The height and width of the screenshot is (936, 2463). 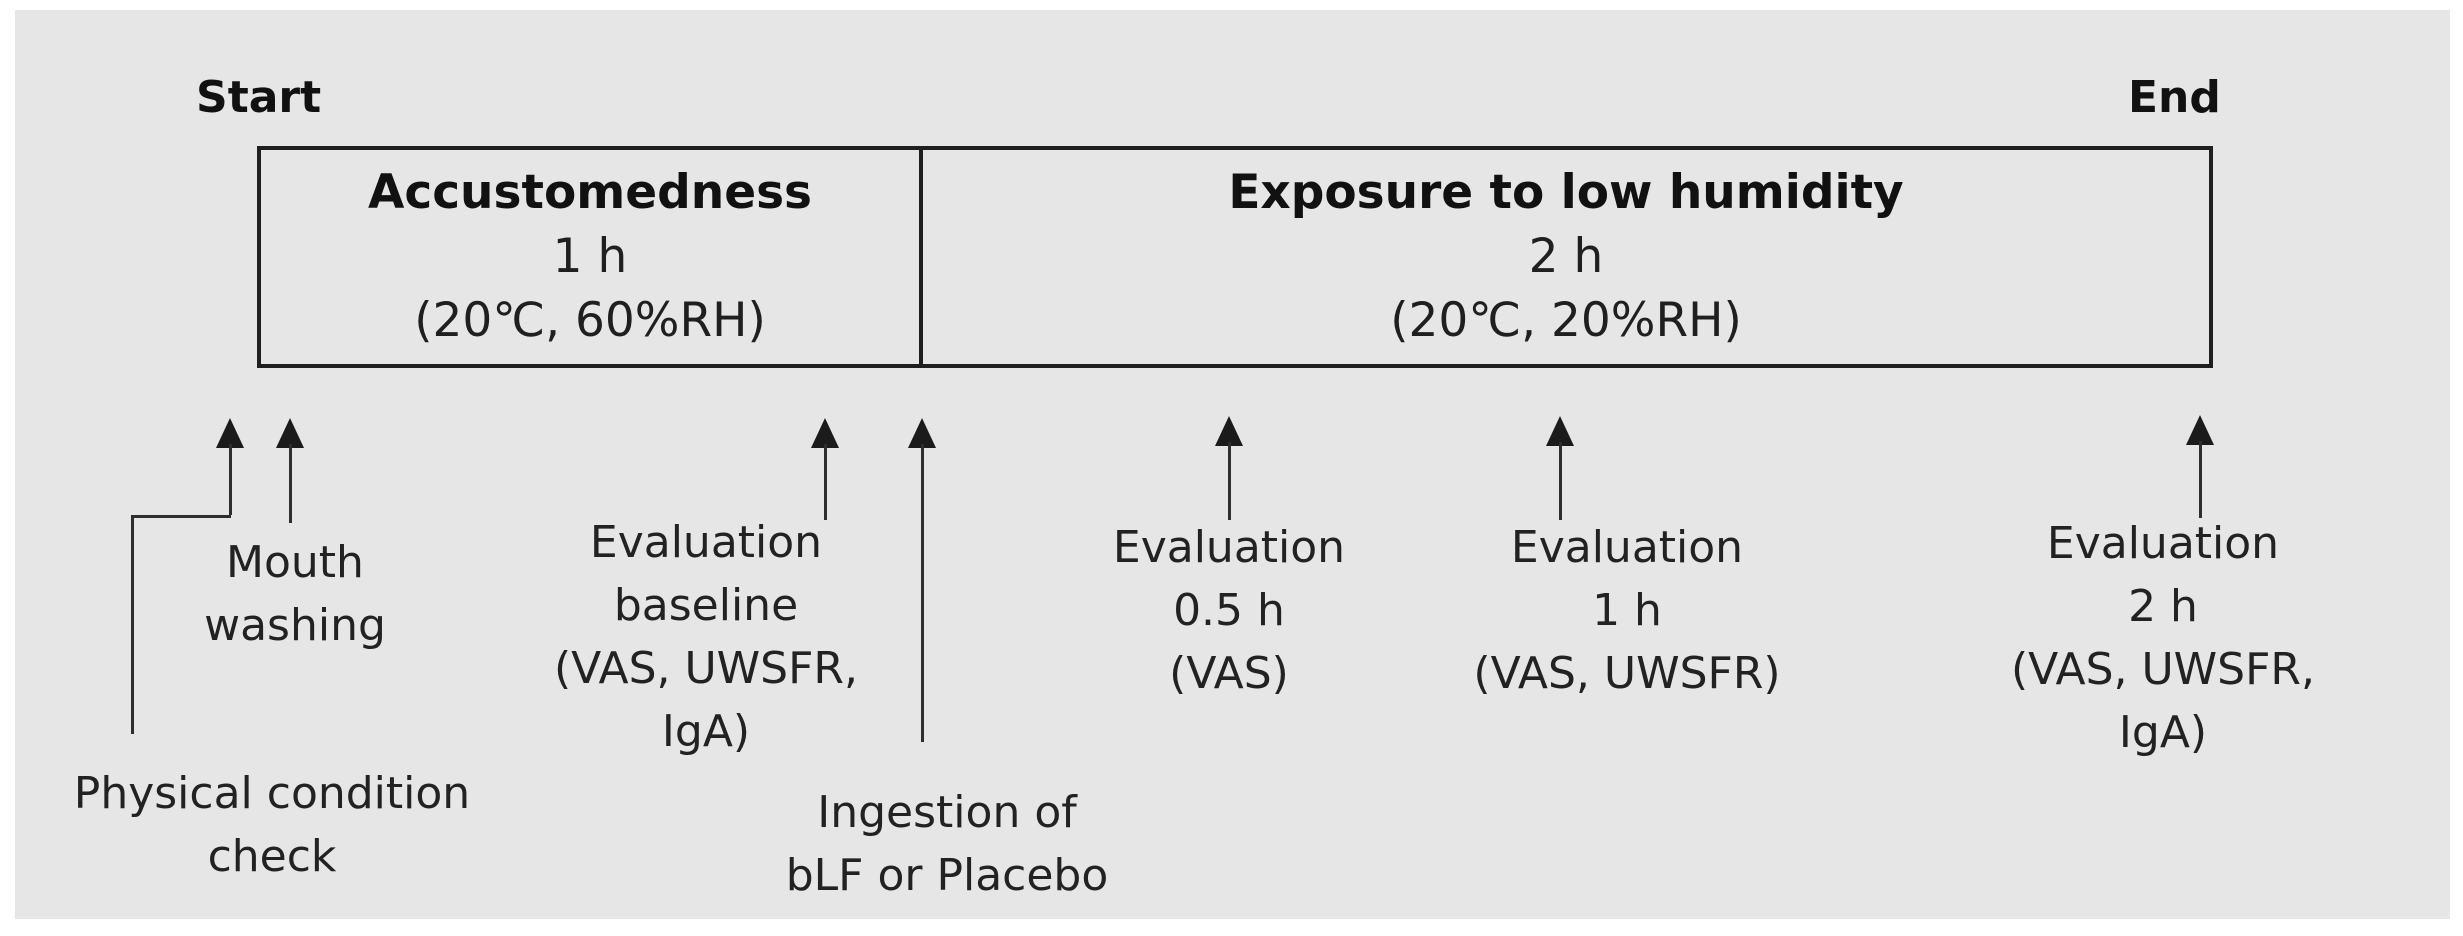 What do you see at coordinates (259, 97) in the screenshot?
I see `start-label: Start` at bounding box center [259, 97].